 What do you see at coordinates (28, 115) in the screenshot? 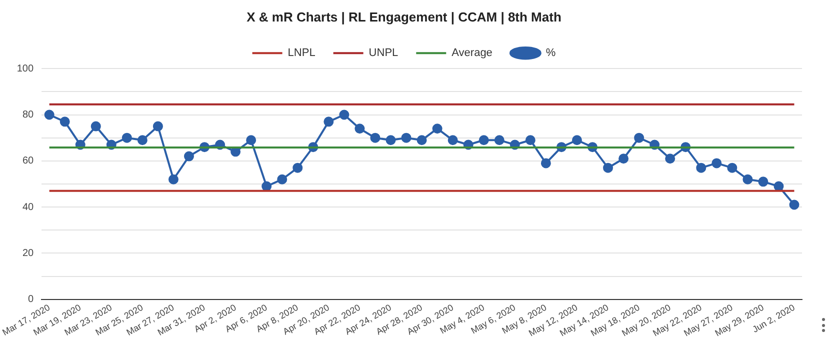
I see `y-tick-label: 80` at bounding box center [28, 115].